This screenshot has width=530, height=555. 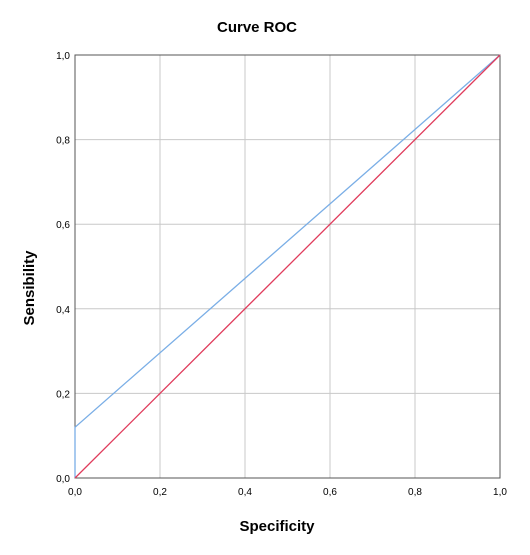 What do you see at coordinates (63, 56) in the screenshot?
I see `y-tick-label-5: 1,0` at bounding box center [63, 56].